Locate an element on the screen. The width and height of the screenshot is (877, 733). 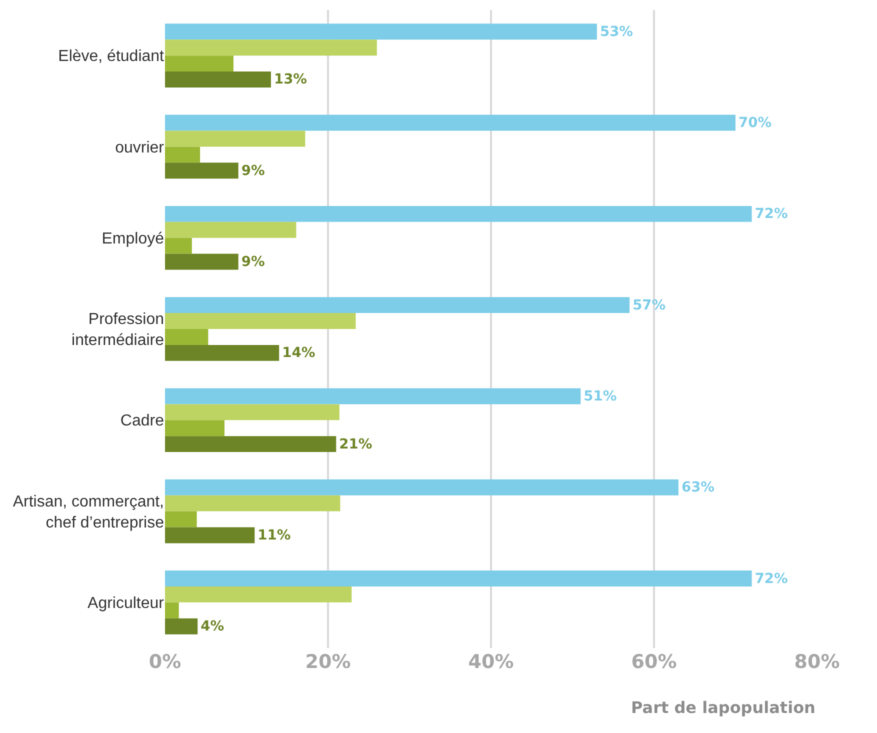
y-tick-label: Elève, étudiant is located at coordinates (111, 57).